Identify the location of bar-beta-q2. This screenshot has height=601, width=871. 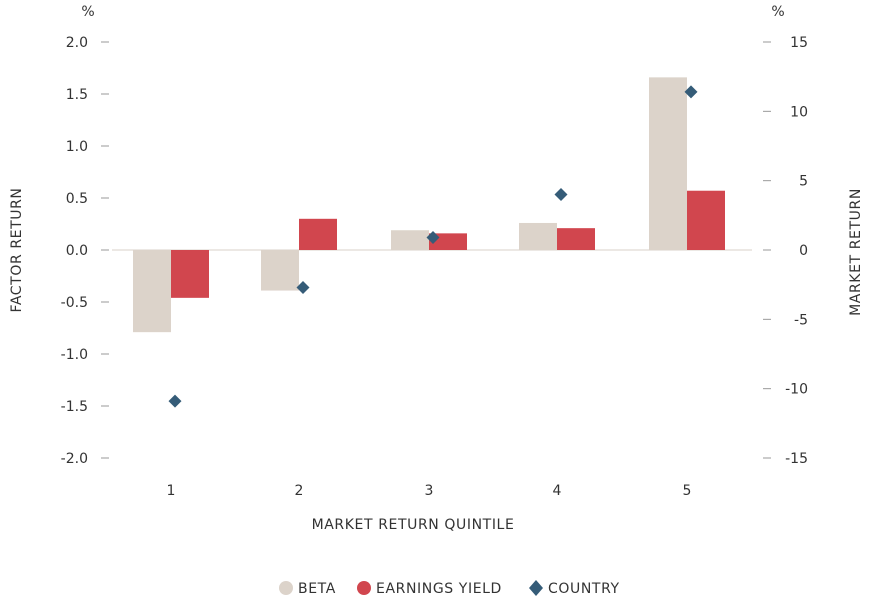
(280, 270).